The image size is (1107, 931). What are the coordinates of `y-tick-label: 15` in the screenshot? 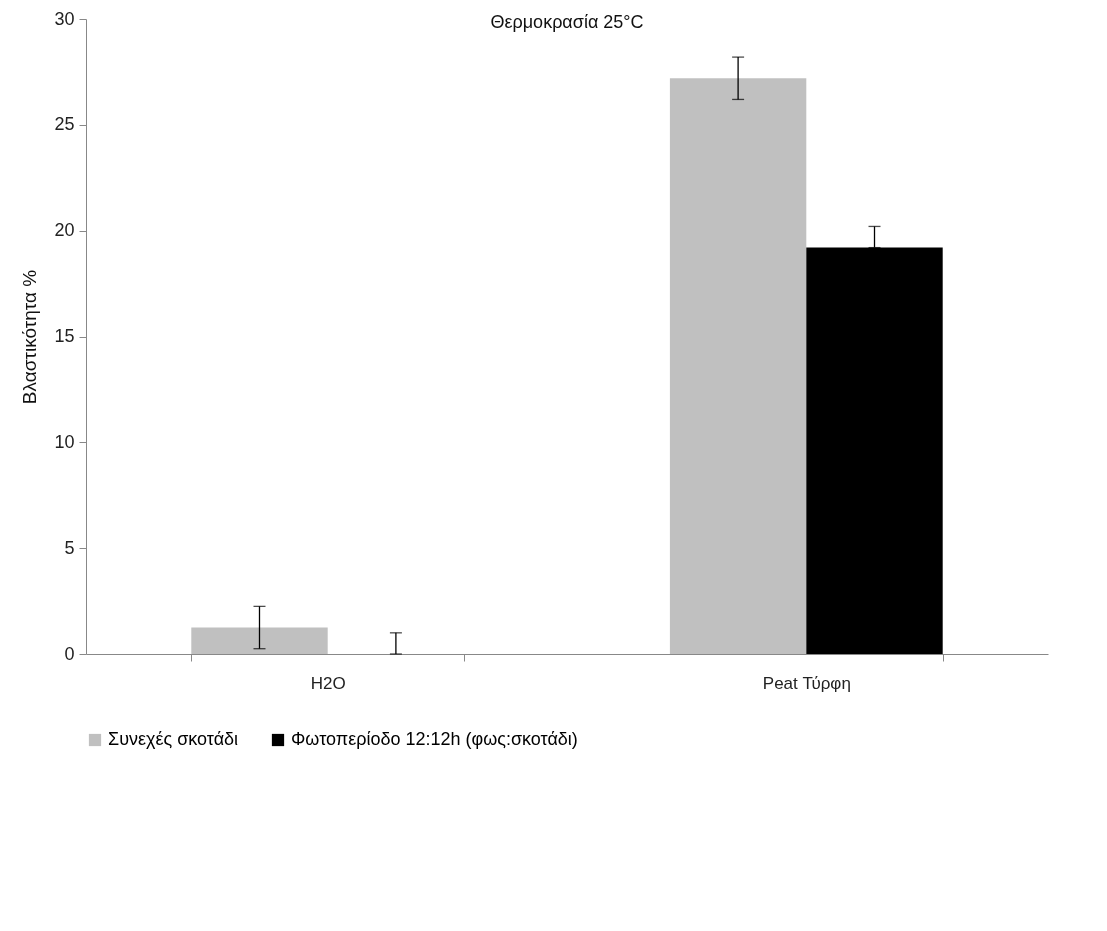 It's located at (64, 336).